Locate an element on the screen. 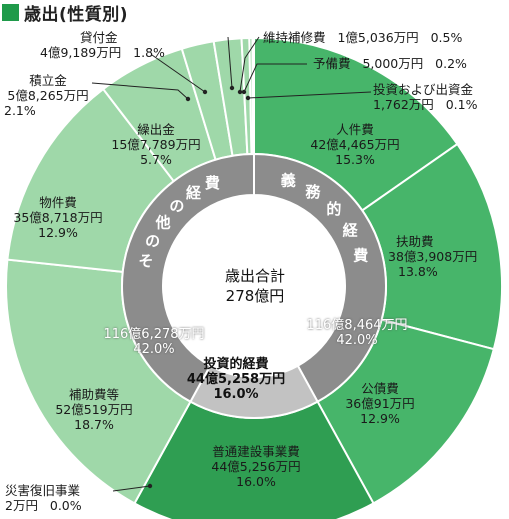 This screenshot has height=519, width=509. label-bukken-pct: 12.9% is located at coordinates (58, 232).